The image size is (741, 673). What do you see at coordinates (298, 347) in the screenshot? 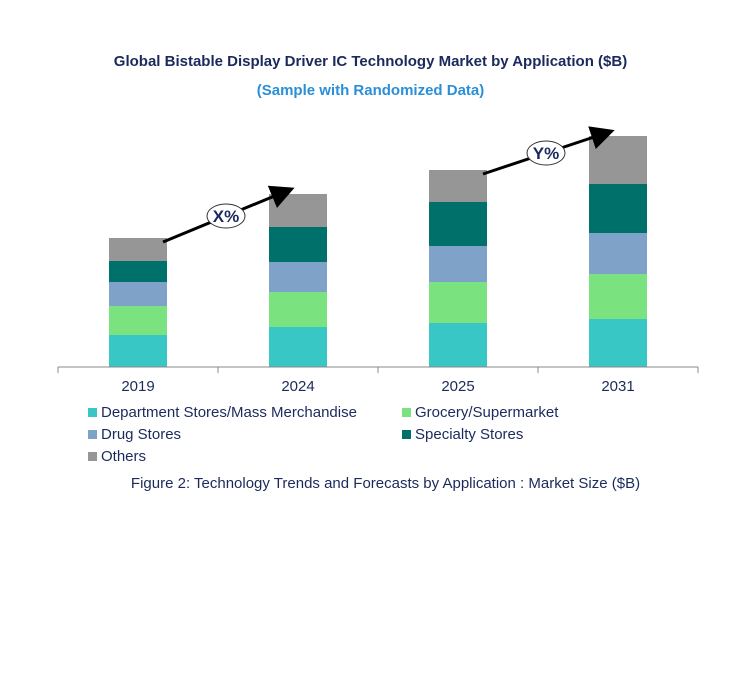
I see `bar-segment-2024-department-stores-mass-merchandise` at bounding box center [298, 347].